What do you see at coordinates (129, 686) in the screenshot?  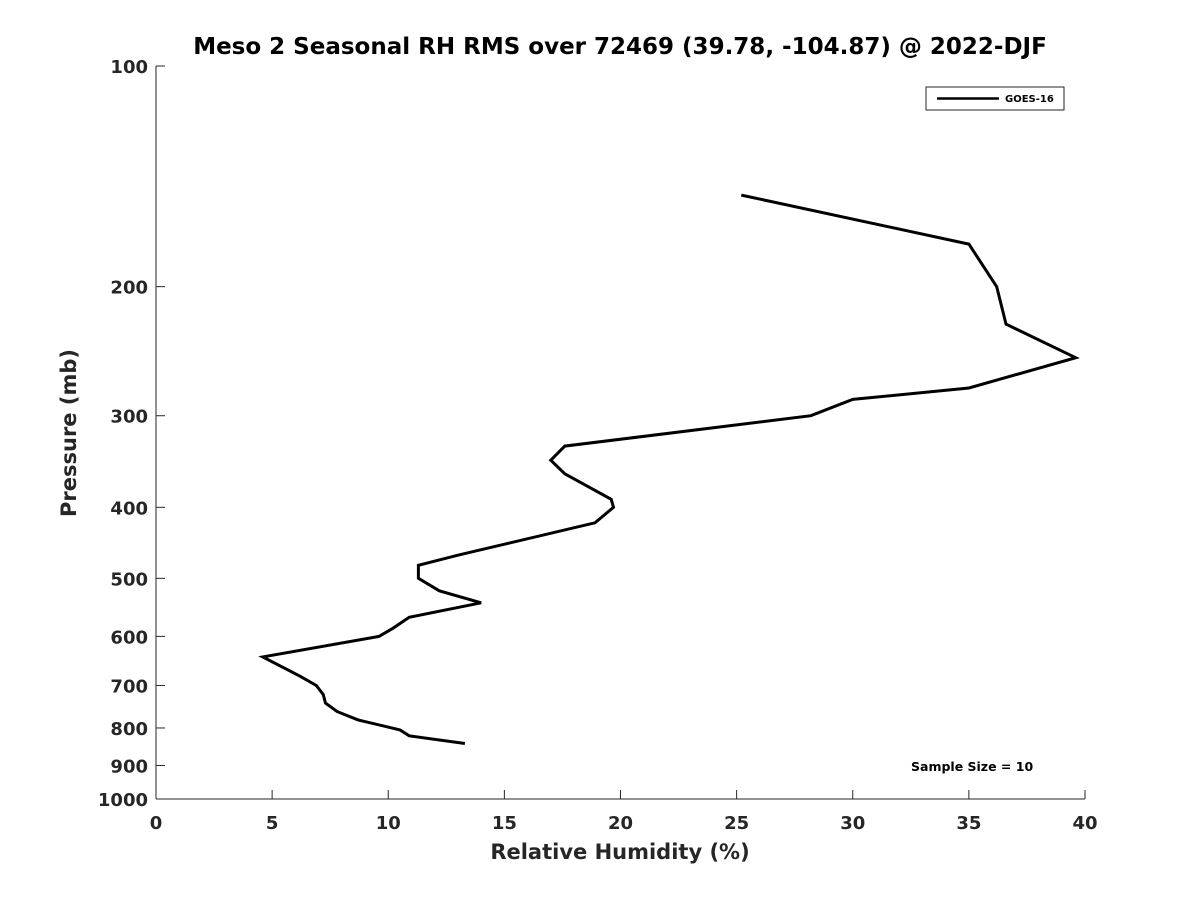 I see `y-tick-label: 700` at bounding box center [129, 686].